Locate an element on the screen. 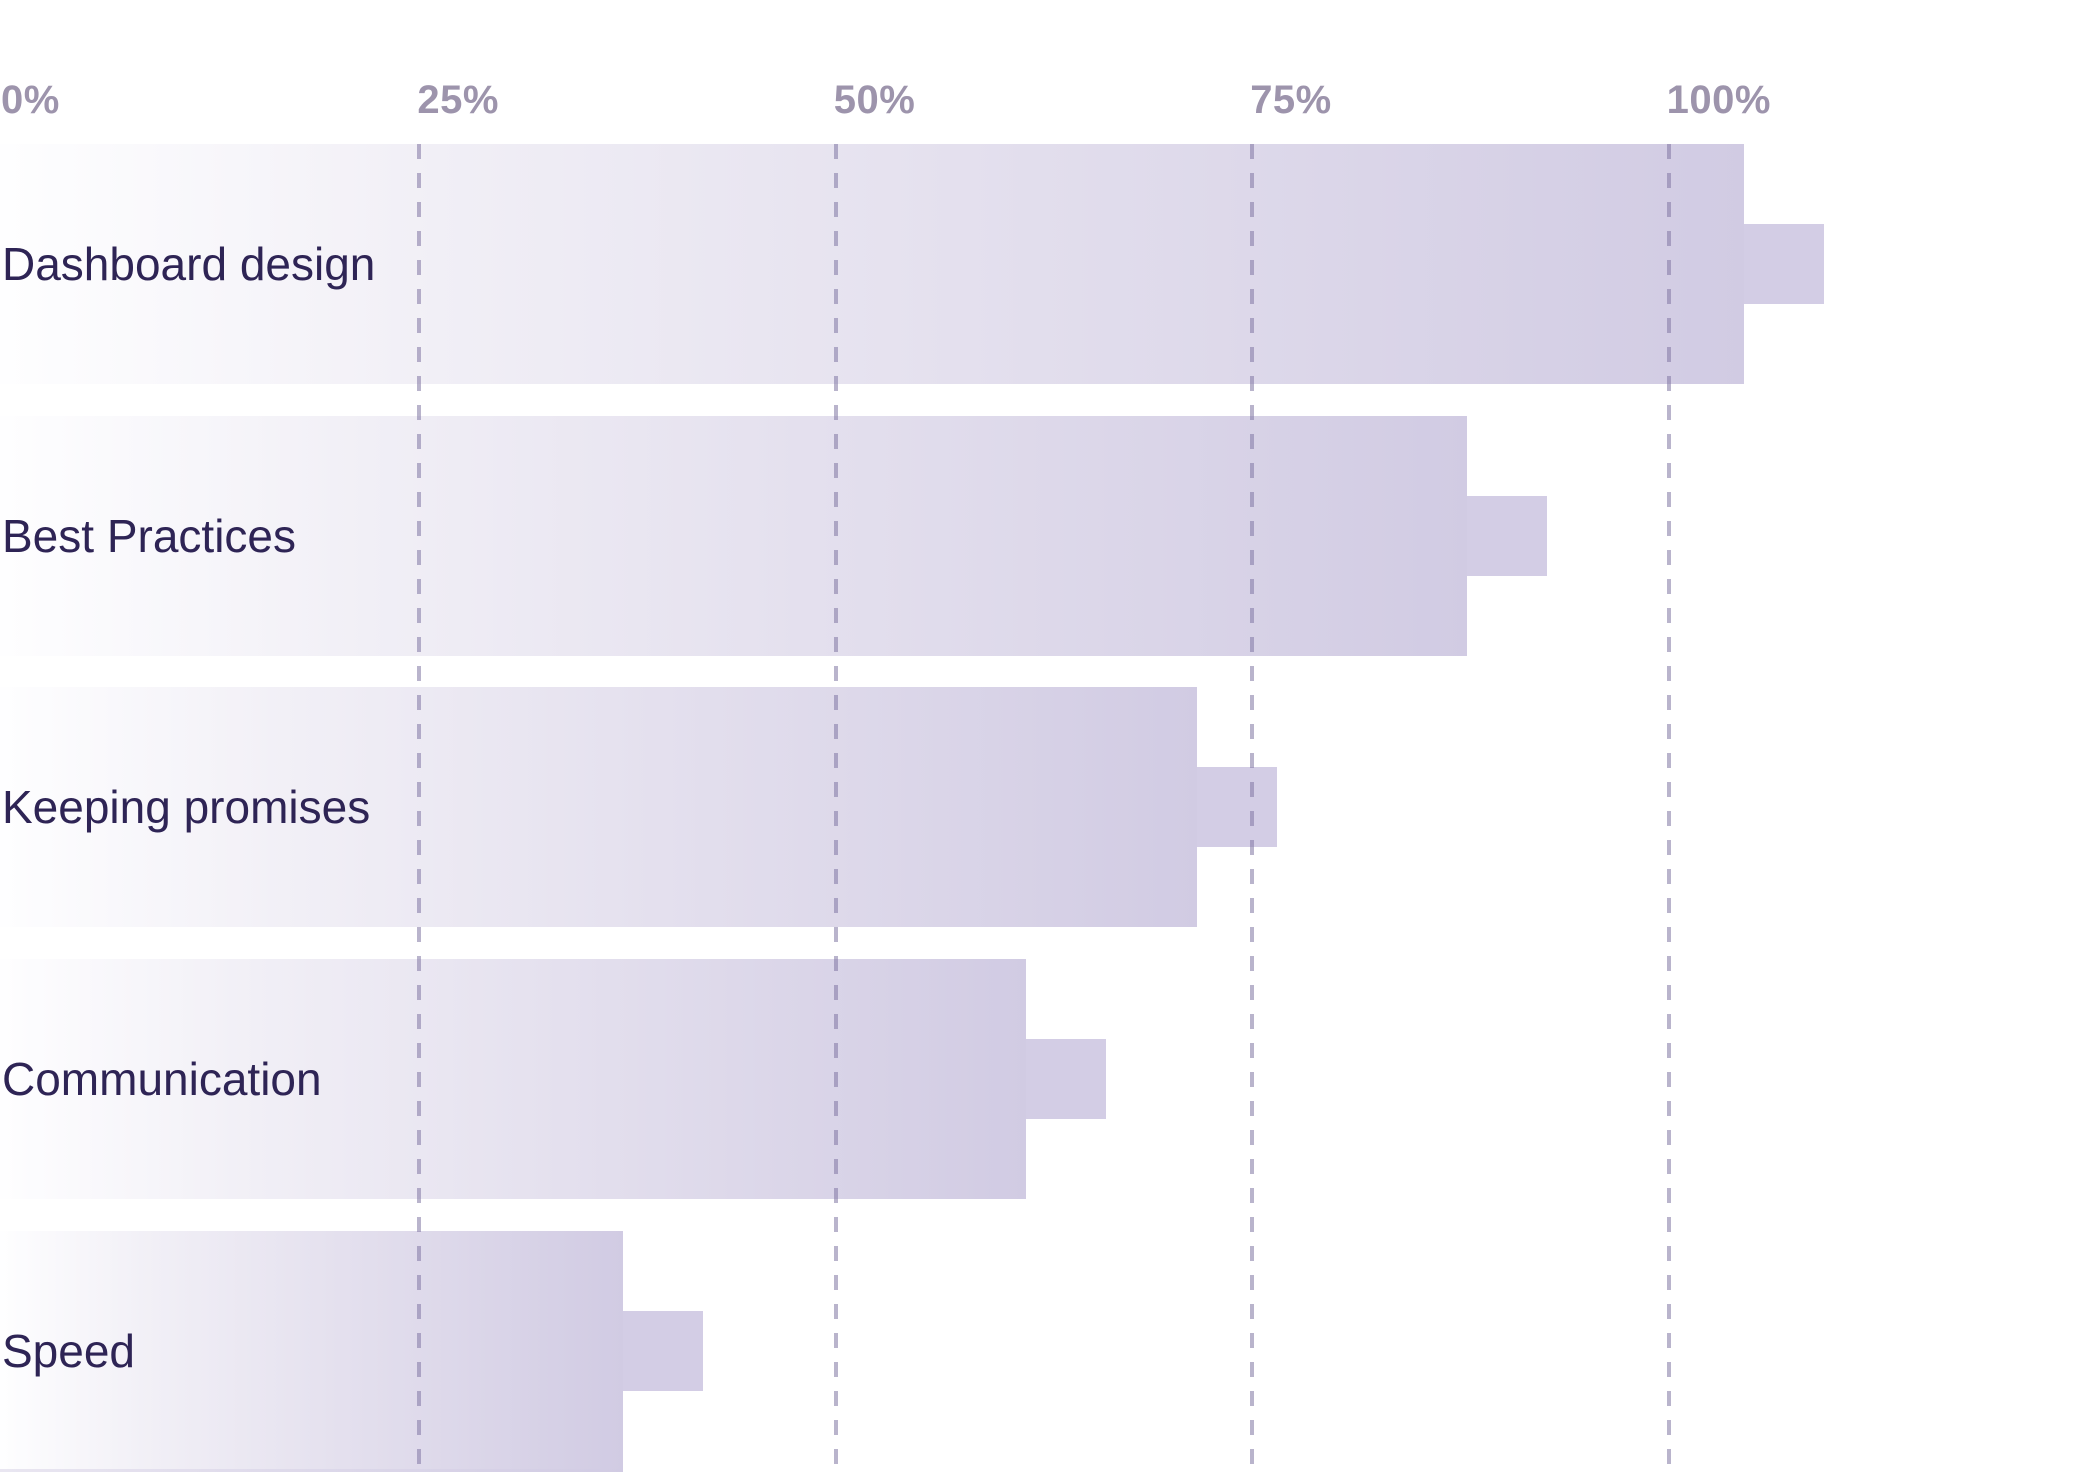  bar-row: Speed is located at coordinates (351, 1351).